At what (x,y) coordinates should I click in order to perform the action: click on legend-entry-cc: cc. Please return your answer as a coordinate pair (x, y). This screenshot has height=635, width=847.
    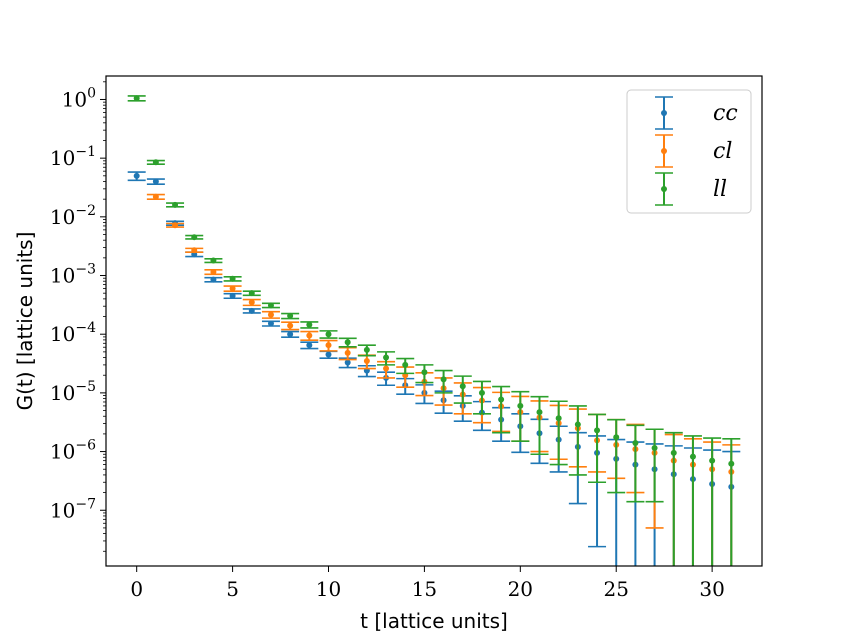
    Looking at the image, I should click on (696, 113).